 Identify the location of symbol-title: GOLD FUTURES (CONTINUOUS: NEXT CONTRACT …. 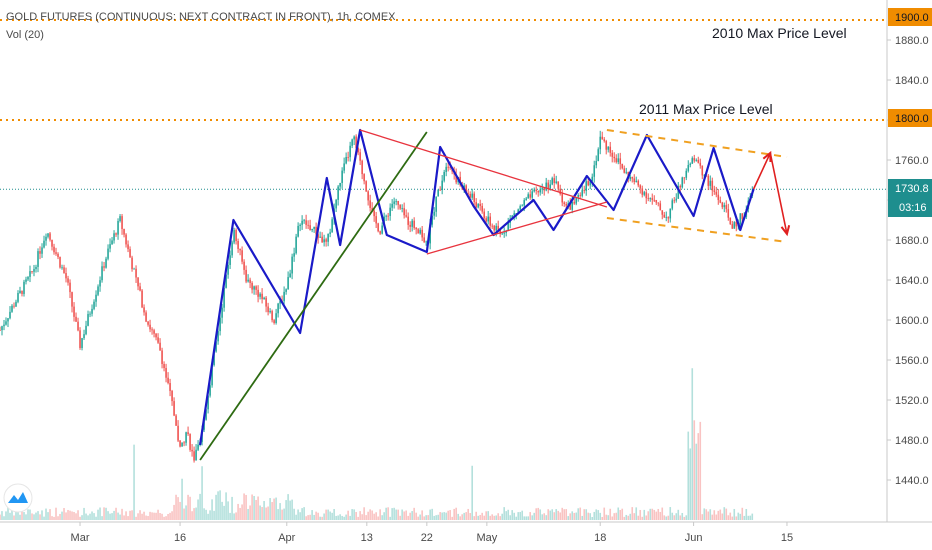
(201, 17).